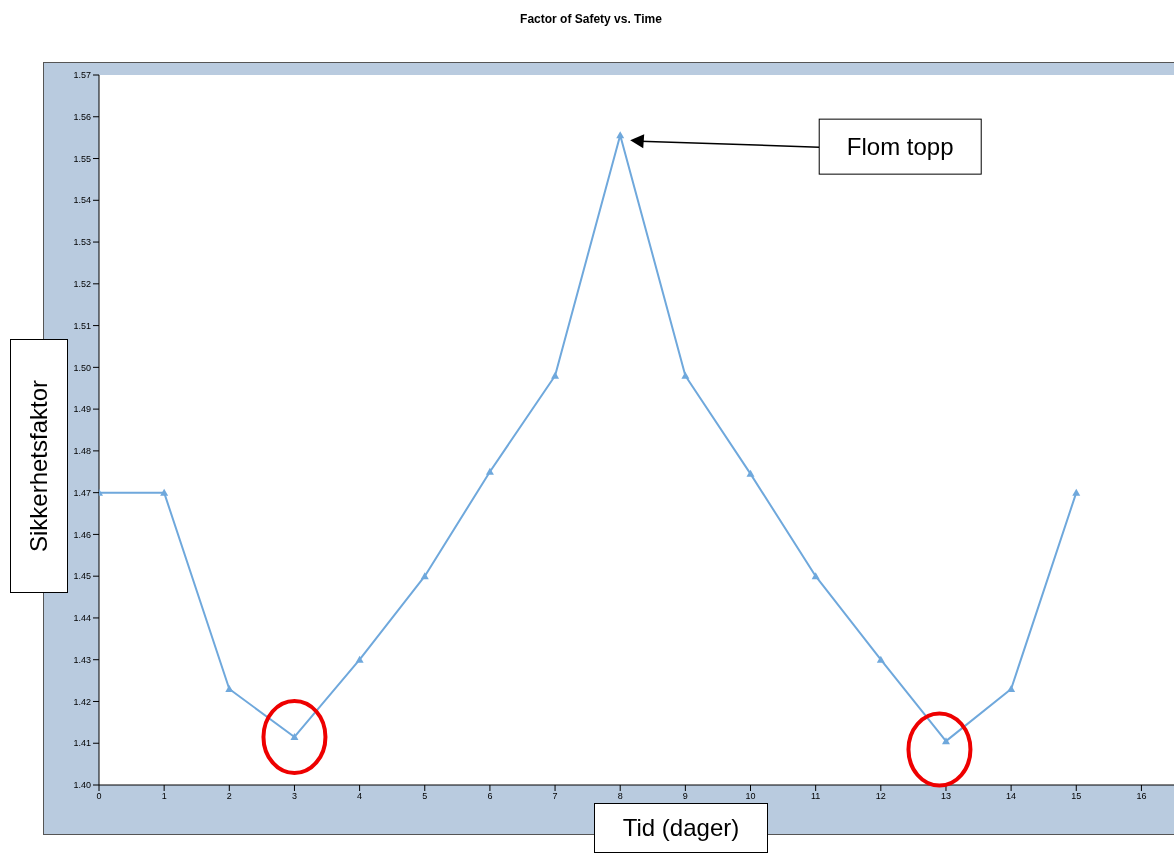 The image size is (1174, 859). Describe the element at coordinates (82, 492) in the screenshot. I see `y-tick-label: 1.47` at that location.